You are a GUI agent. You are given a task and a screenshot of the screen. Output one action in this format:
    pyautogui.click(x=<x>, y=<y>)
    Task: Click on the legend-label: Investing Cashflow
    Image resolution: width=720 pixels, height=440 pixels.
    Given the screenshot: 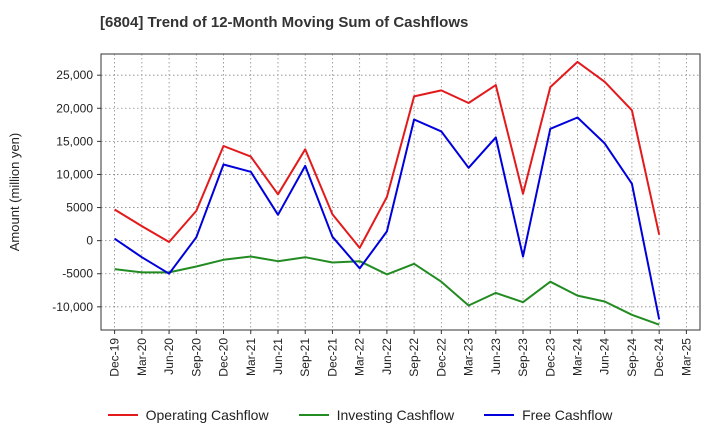 What is the action you would take?
    pyautogui.click(x=395, y=415)
    